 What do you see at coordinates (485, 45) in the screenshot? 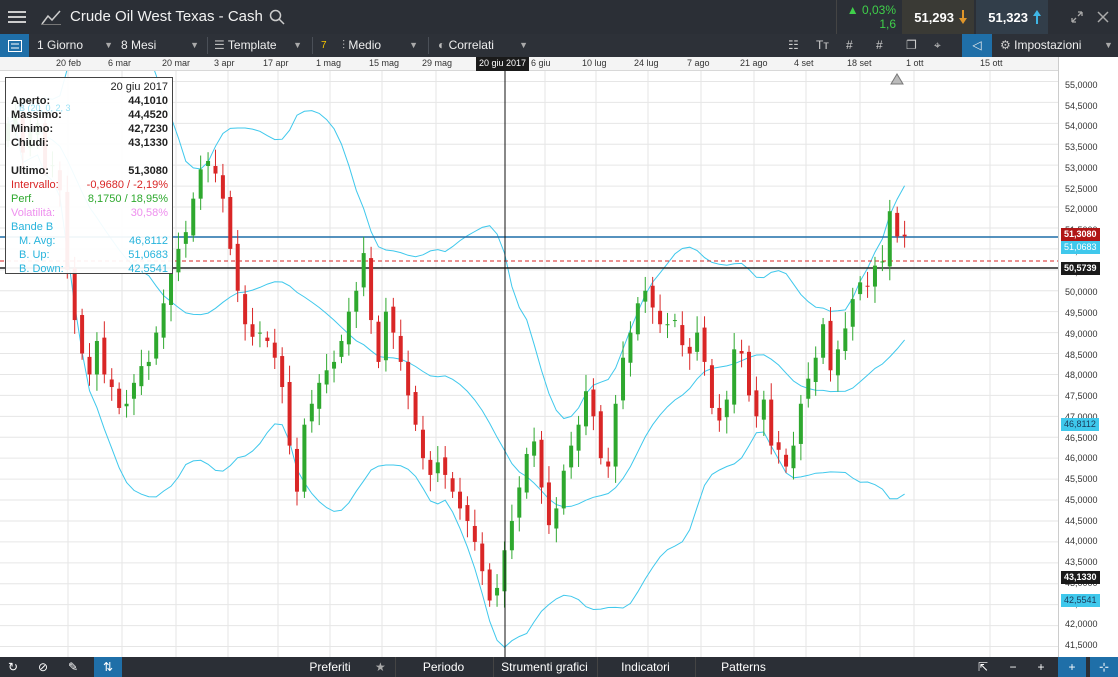
I see `related-dropdown: ◐ Correlati ▼` at bounding box center [485, 45].